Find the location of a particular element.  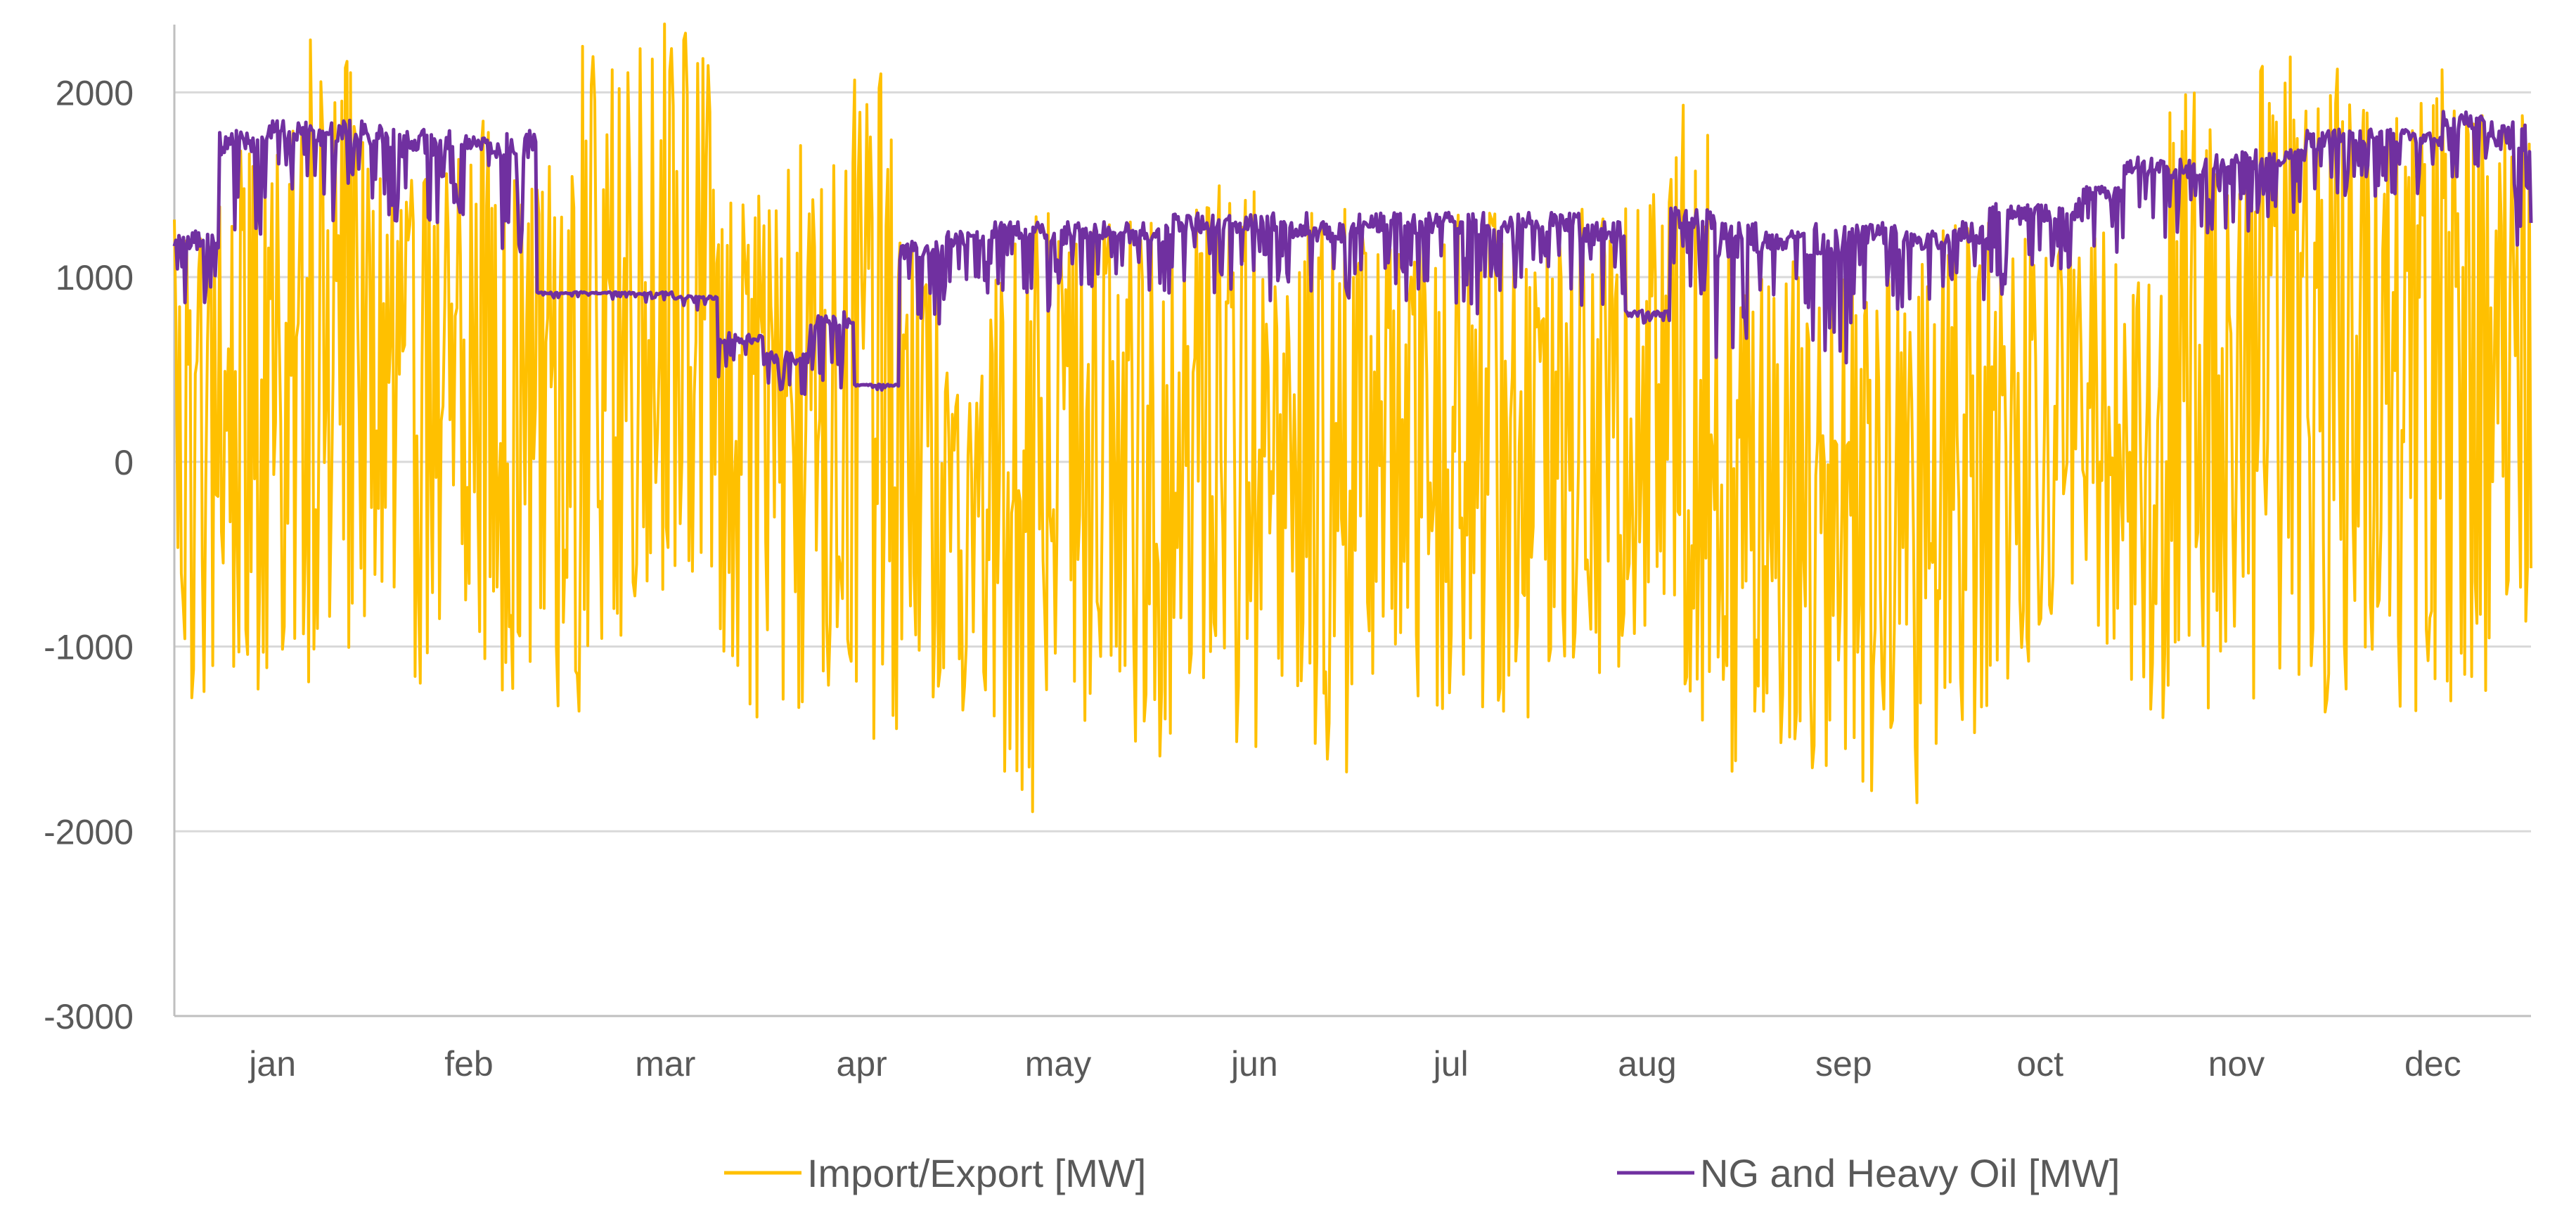

y-tick-label: 1000 is located at coordinates (95, 277).